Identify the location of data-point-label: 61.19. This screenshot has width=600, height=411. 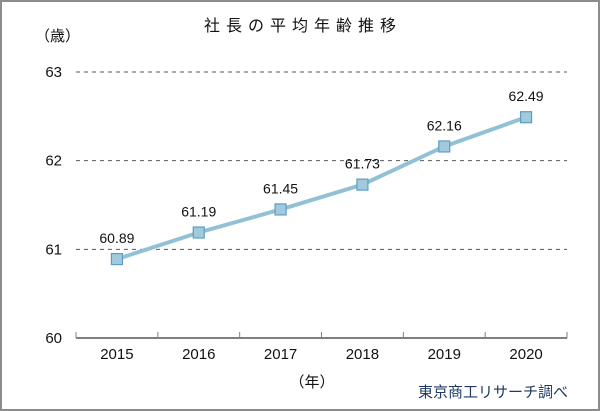
(198, 211).